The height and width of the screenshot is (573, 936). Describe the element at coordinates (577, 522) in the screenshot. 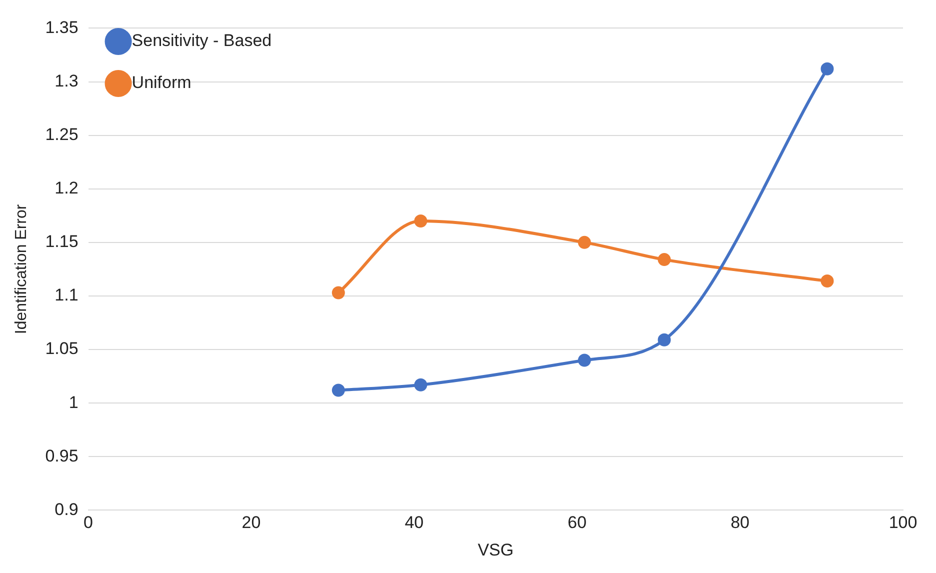

I see `x-tick-label: 60` at that location.